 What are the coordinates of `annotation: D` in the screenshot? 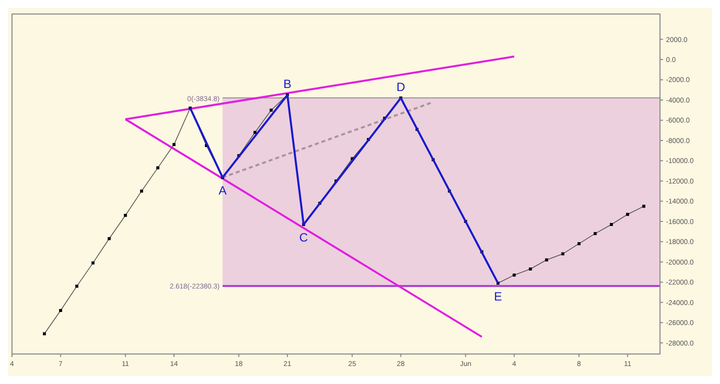 It's located at (401, 87).